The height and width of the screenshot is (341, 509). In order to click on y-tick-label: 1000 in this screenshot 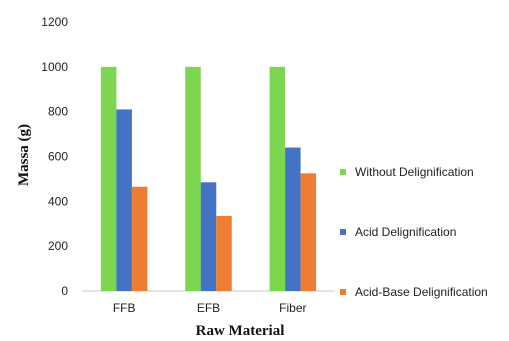, I will do `click(54, 67)`.